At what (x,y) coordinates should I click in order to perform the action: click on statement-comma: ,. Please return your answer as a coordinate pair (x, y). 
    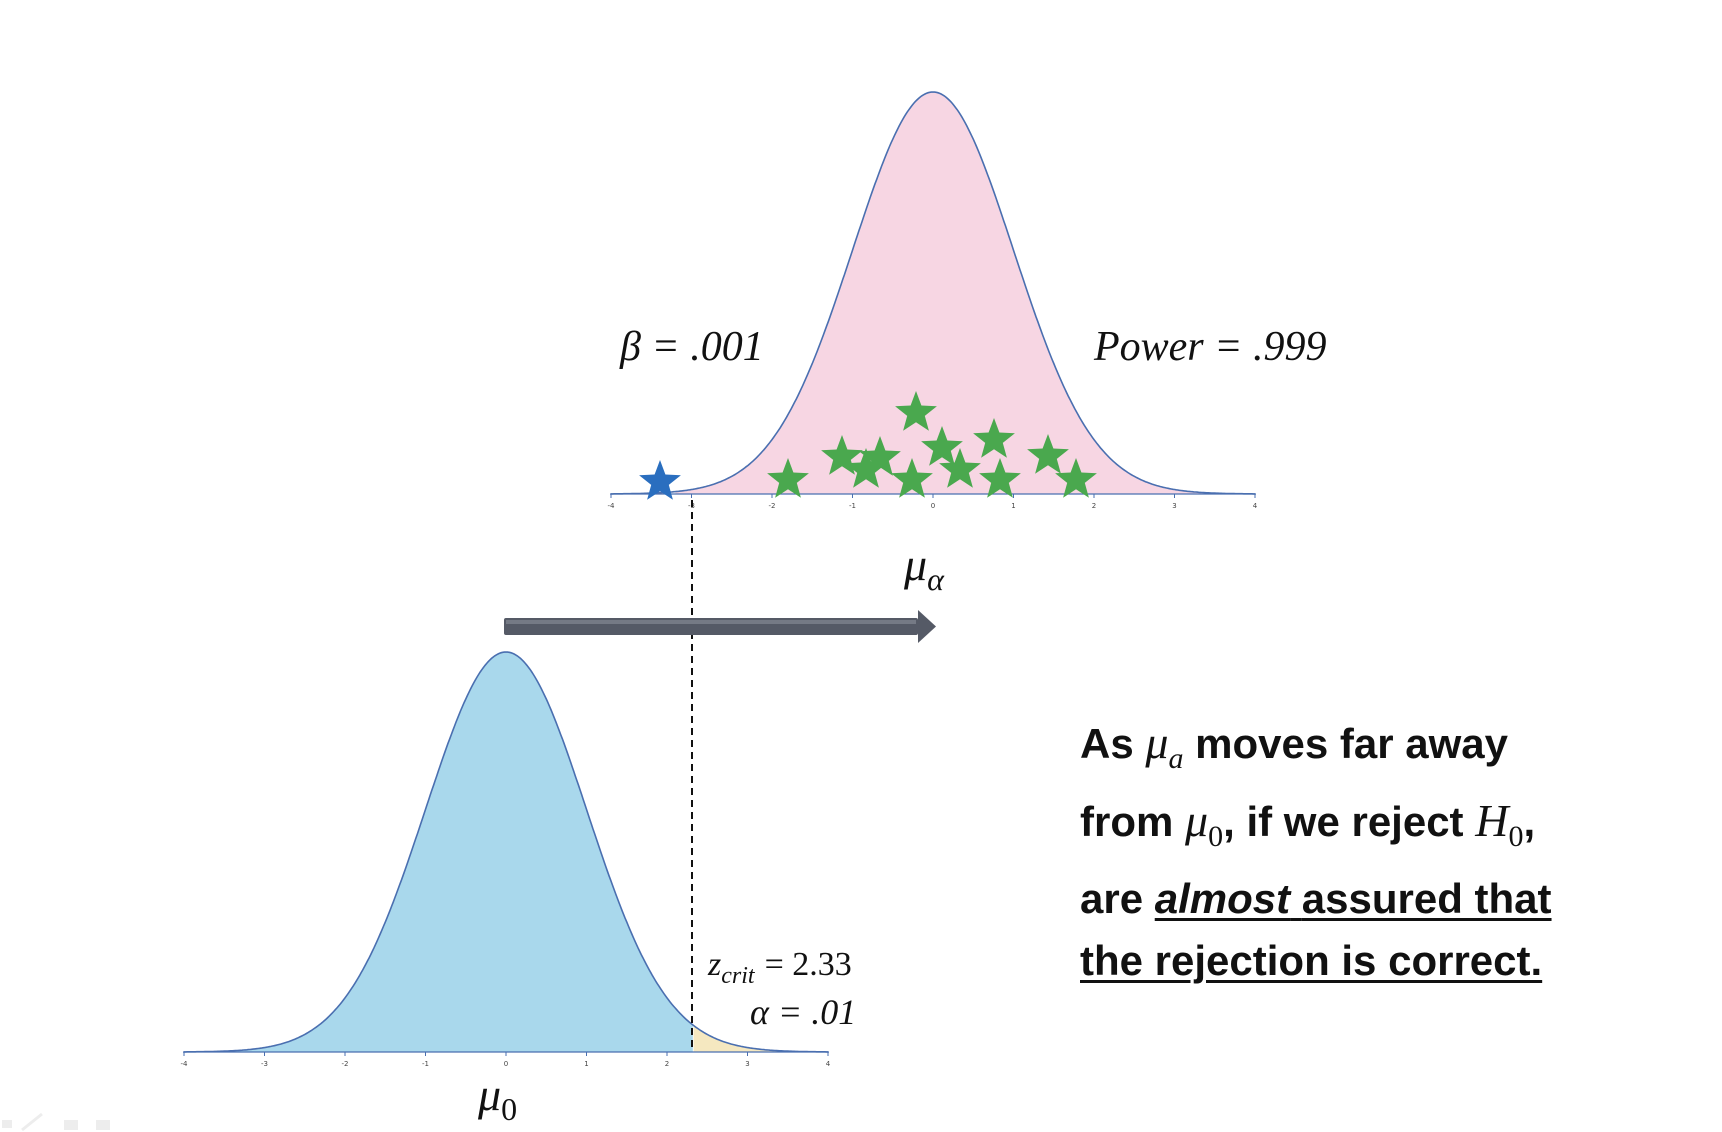
    Looking at the image, I should click on (1529, 821).